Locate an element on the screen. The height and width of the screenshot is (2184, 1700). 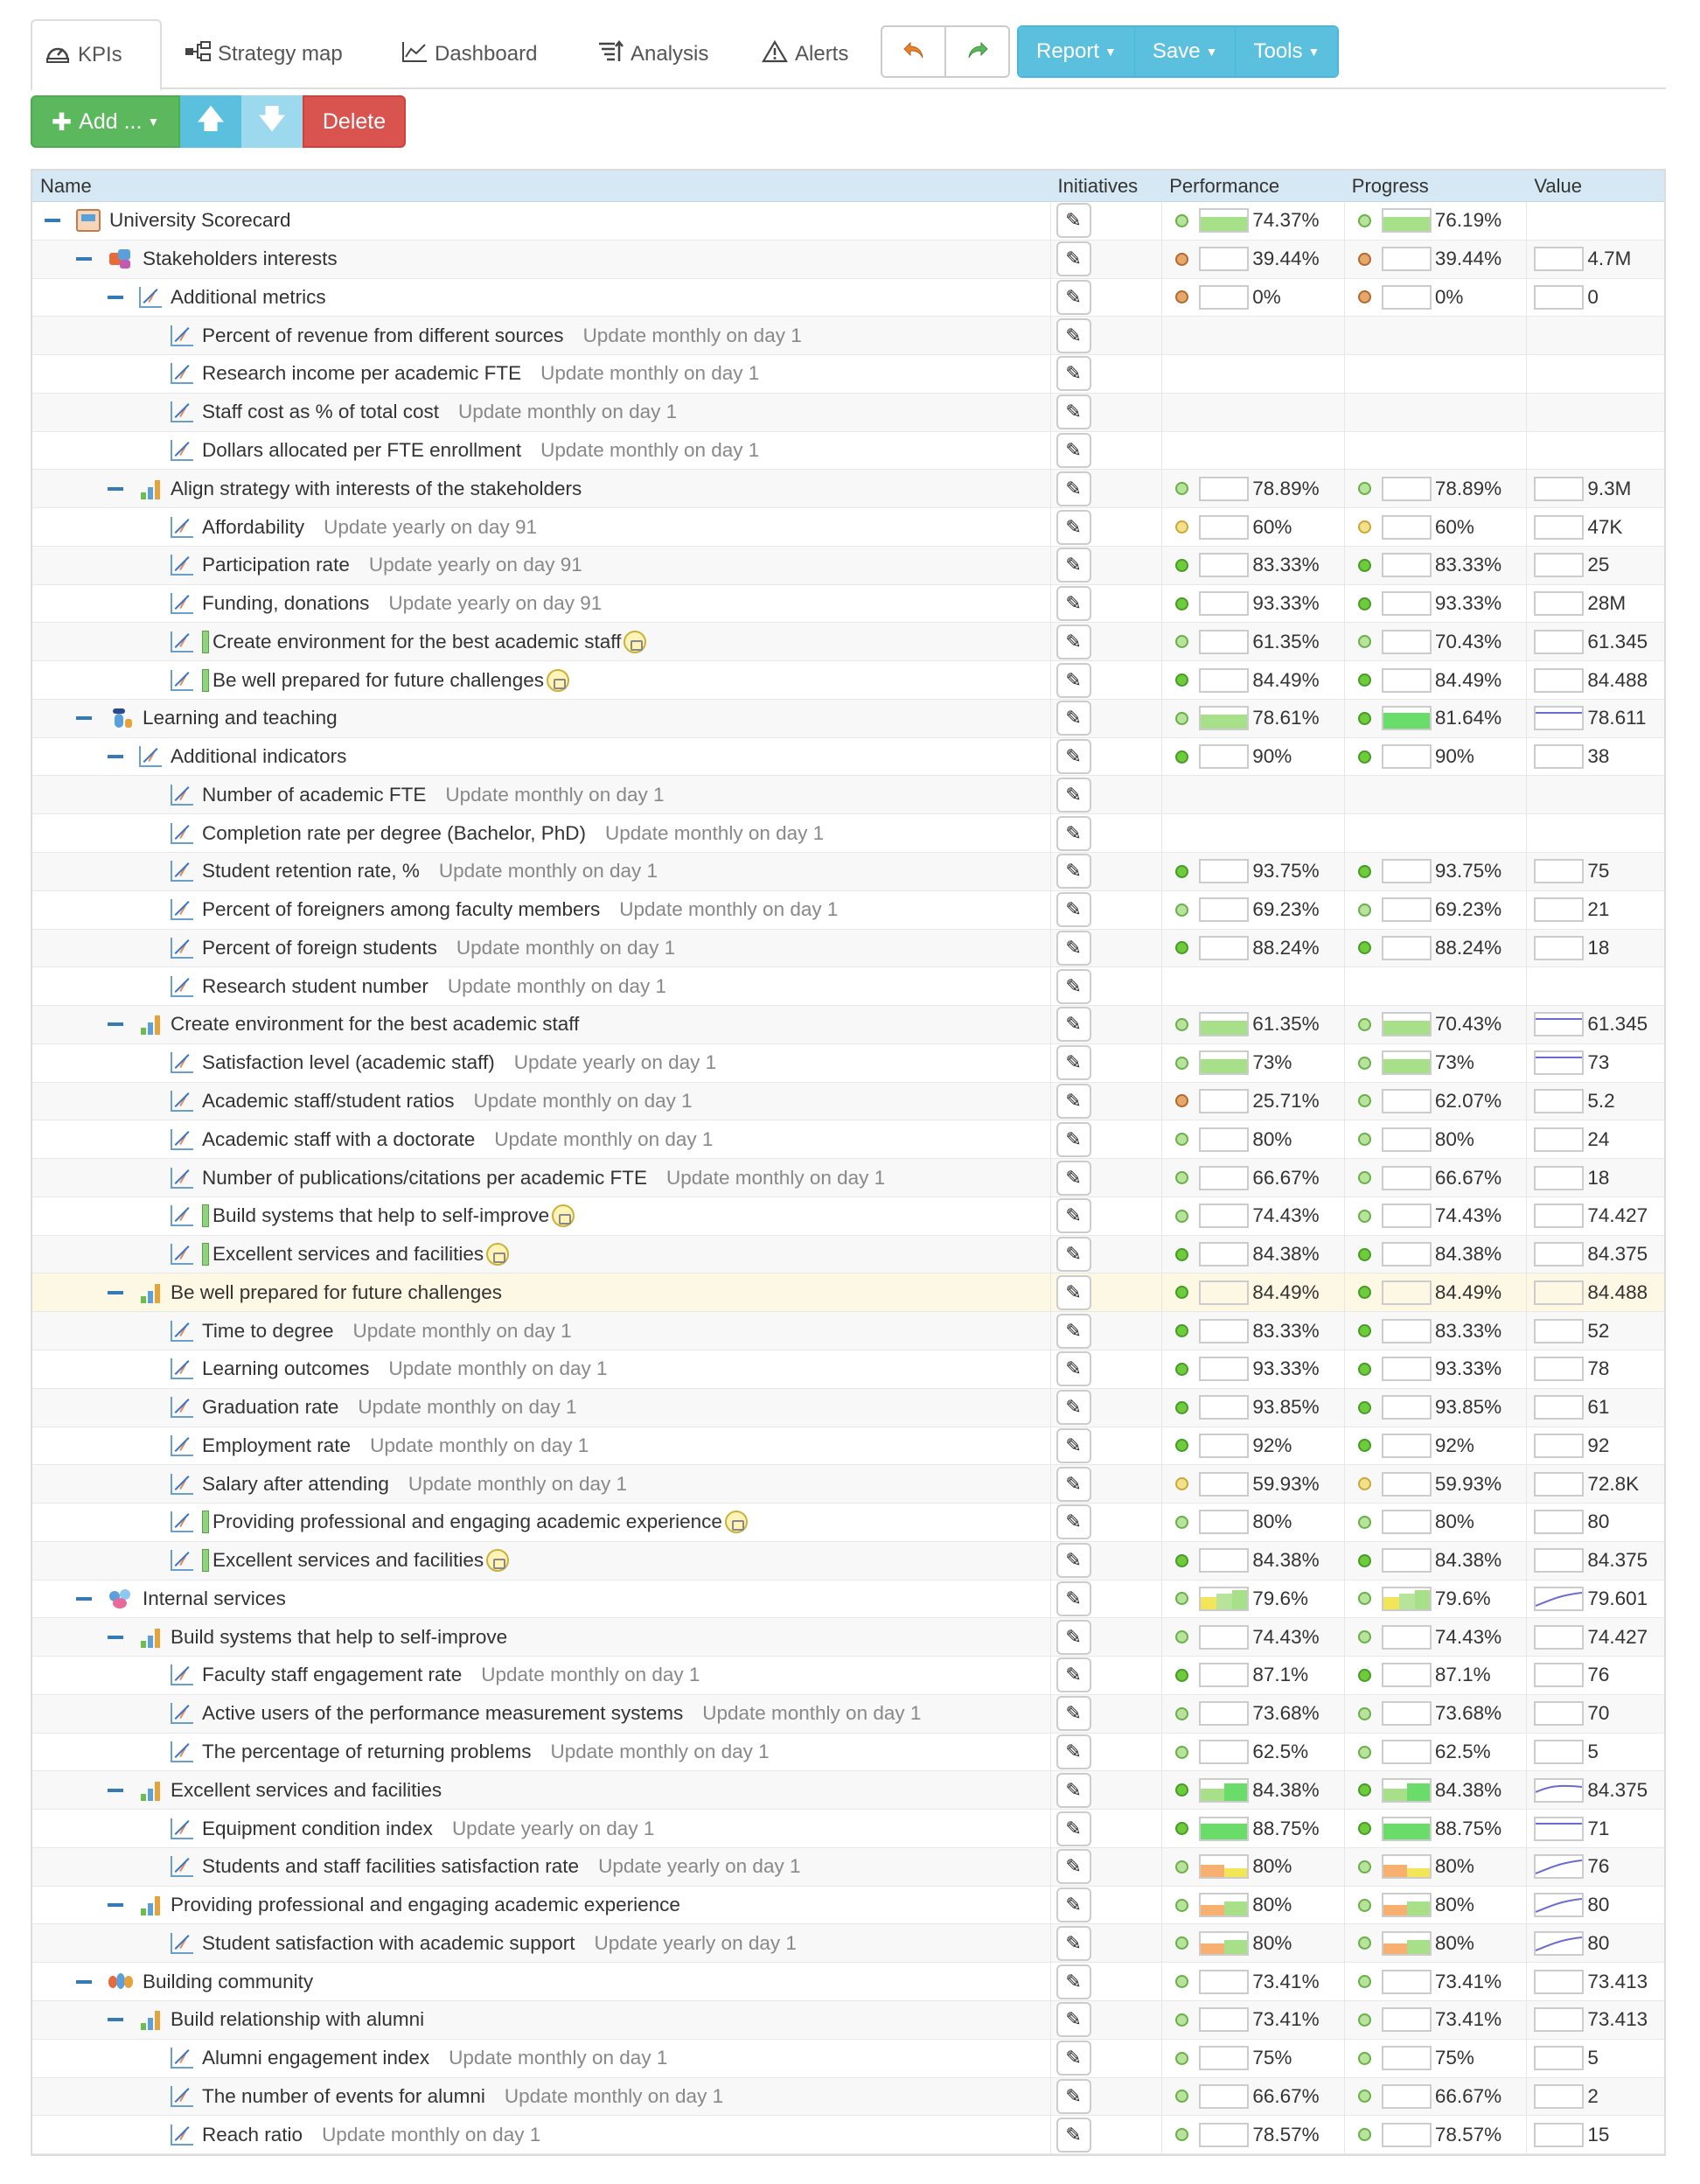
row-label: Student retention rate, % is located at coordinates (311, 871).